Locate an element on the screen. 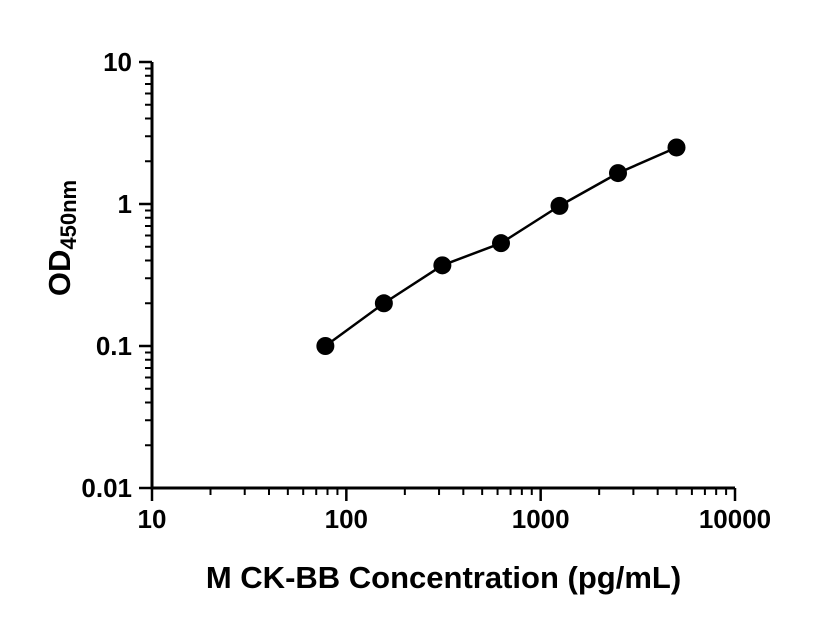 The image size is (816, 640). x-tick-label: 100 is located at coordinates (346, 519).